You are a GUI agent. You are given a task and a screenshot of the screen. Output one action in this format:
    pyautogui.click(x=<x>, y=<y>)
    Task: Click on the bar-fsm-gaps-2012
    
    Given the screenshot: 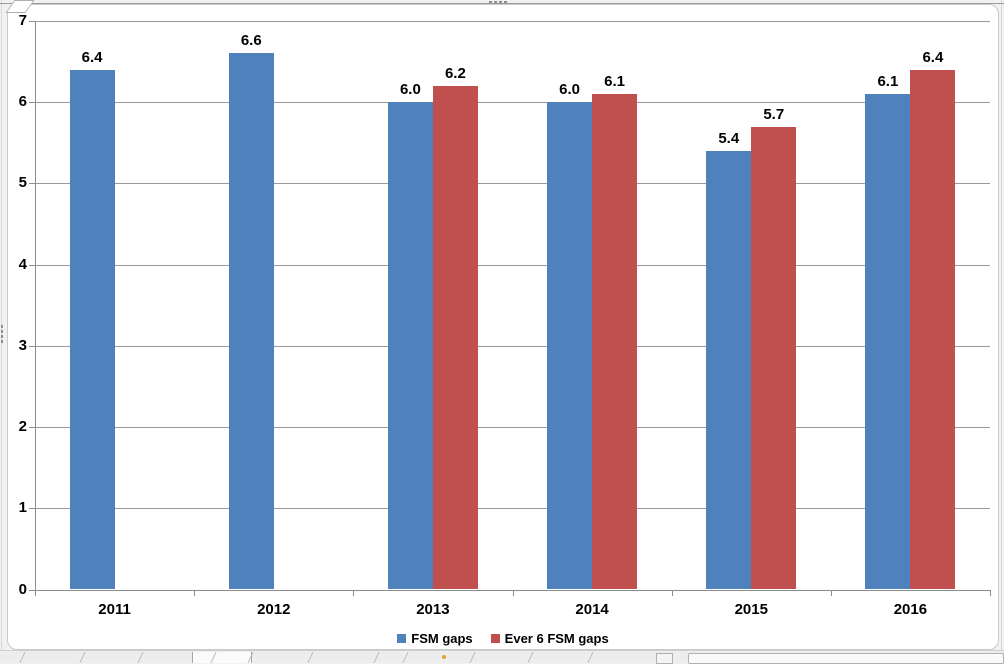 What is the action you would take?
    pyautogui.click(x=251, y=321)
    